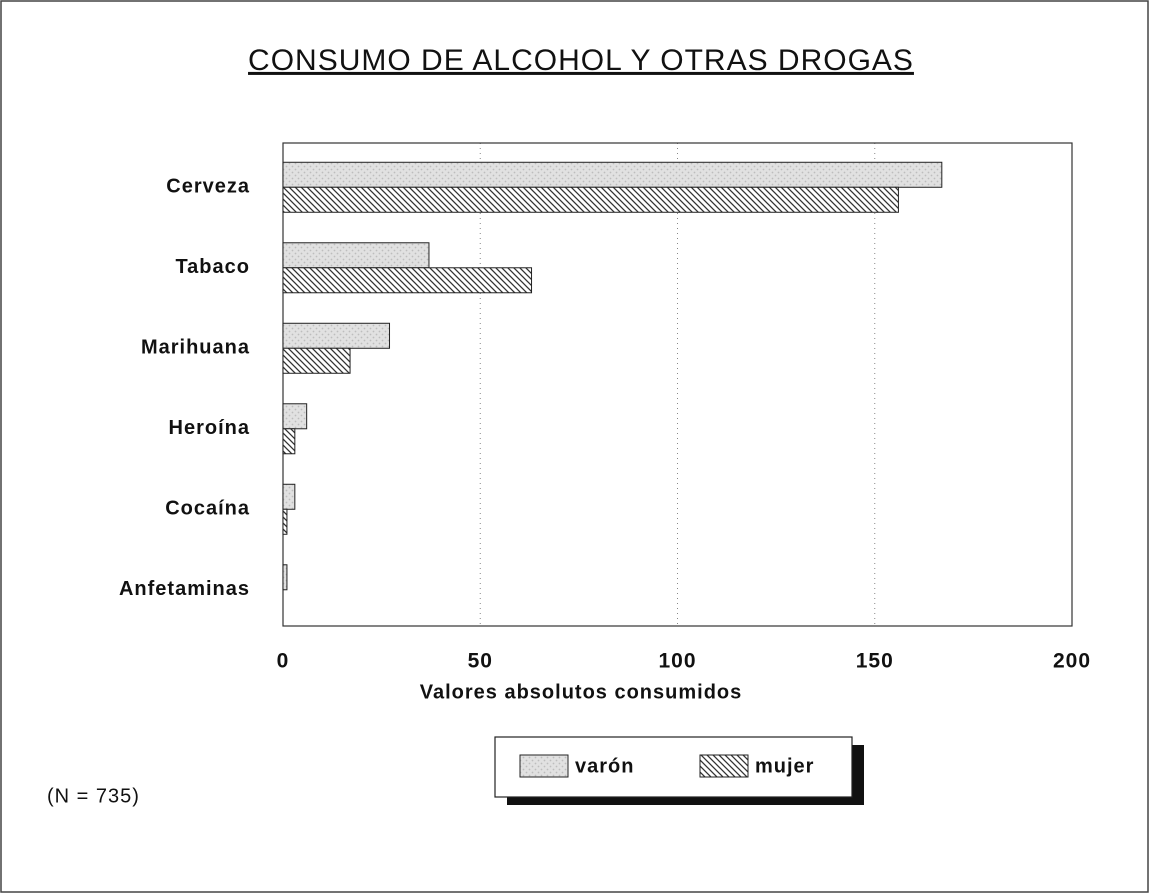 Image resolution: width=1149 pixels, height=893 pixels. What do you see at coordinates (581, 692) in the screenshot?
I see `x-axis-label: Valores absolutos consumidos` at bounding box center [581, 692].